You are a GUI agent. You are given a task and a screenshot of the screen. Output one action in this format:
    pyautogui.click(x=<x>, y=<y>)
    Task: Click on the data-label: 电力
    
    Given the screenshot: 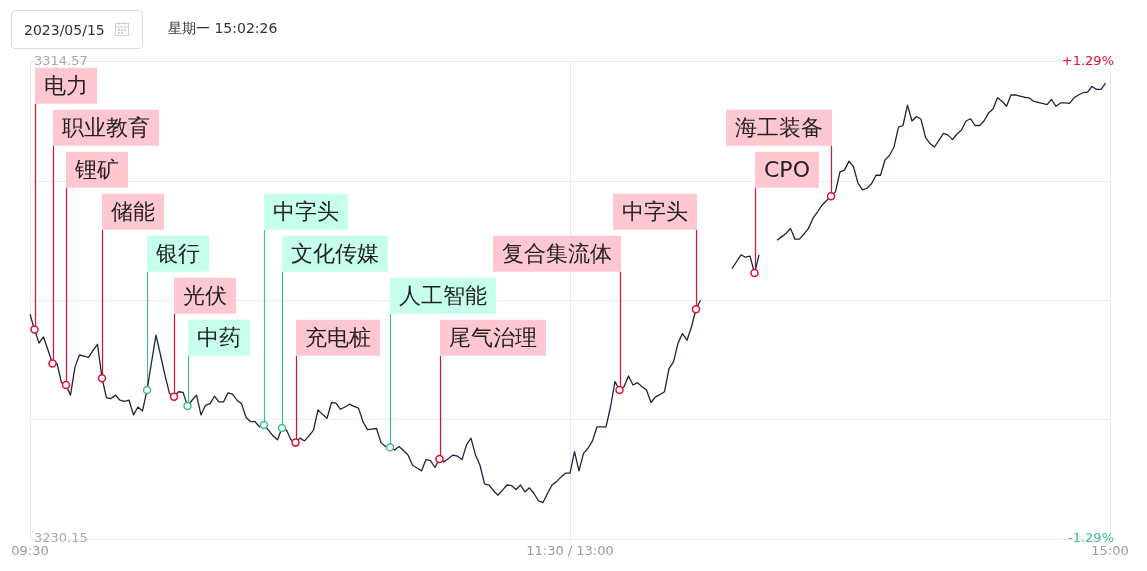 What is the action you would take?
    pyautogui.click(x=66, y=85)
    